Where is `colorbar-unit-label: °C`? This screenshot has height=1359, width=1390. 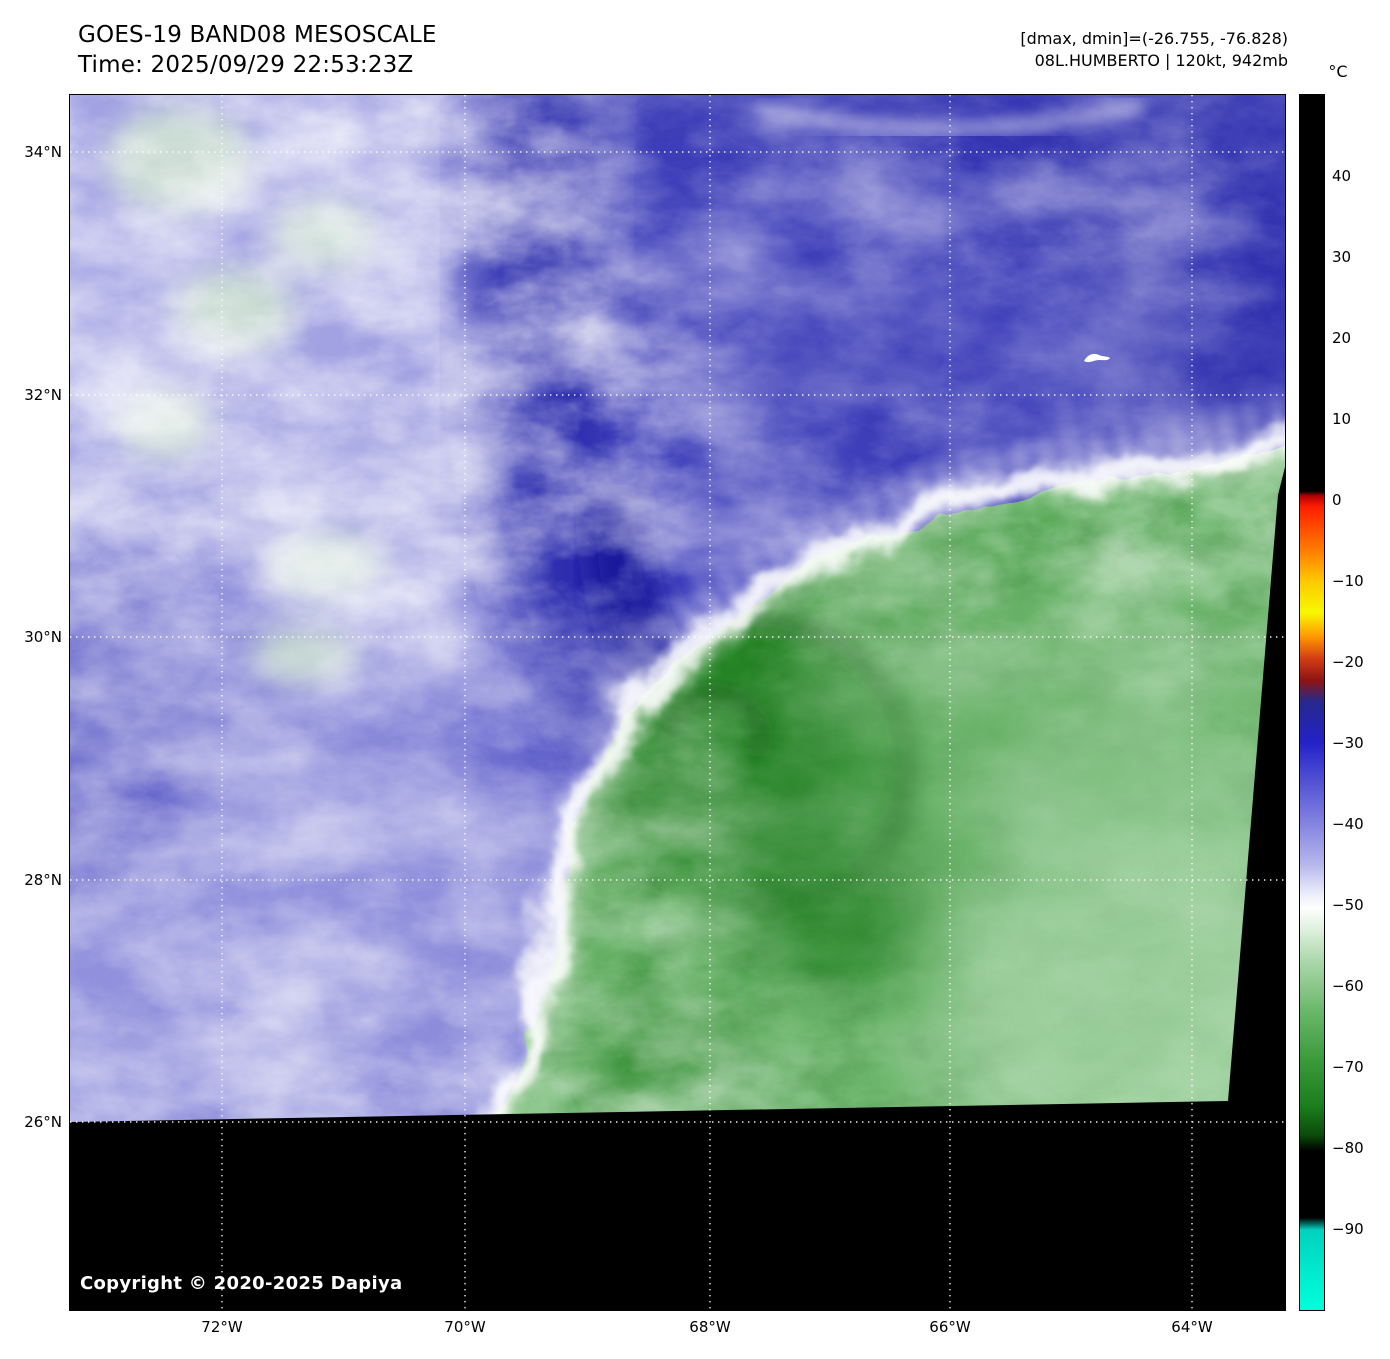
colorbar-unit-label: °C is located at coordinates (1338, 71).